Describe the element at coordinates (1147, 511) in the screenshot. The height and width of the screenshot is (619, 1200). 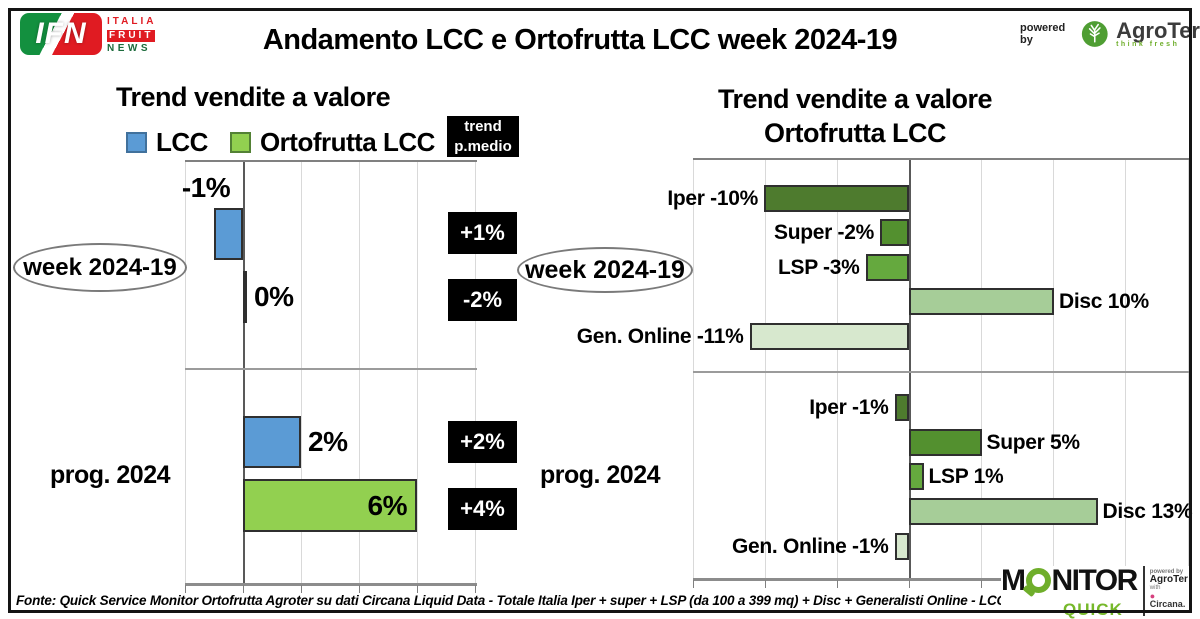
I see `right-bar-label: Disc 13%` at that location.